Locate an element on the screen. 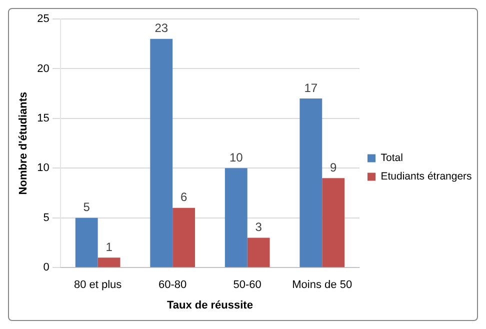 This screenshot has height=329, width=486. y-tick-label: 25 is located at coordinates (43, 19).